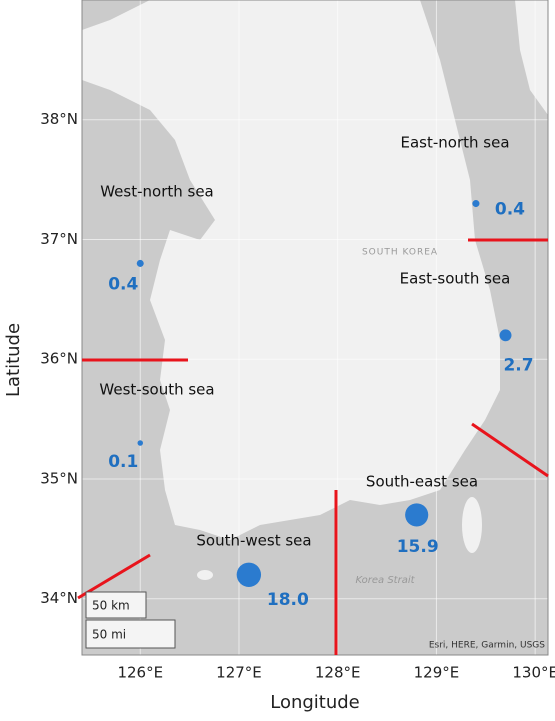  What do you see at coordinates (418, 547) in the screenshot?
I see `value-label: 15.9` at bounding box center [418, 547].